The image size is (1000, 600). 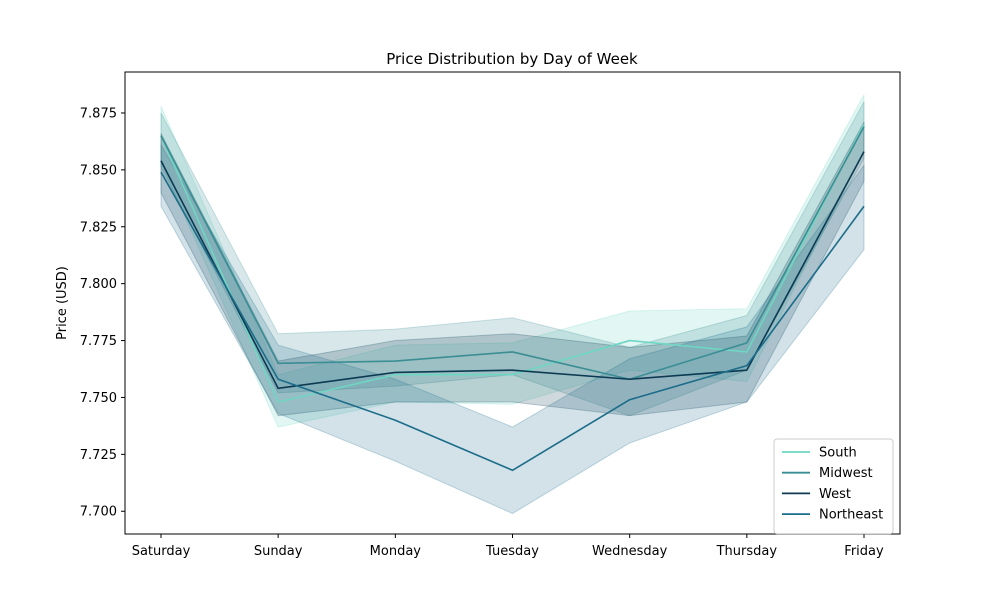 What do you see at coordinates (747, 551) in the screenshot?
I see `x-tick-label: Thursday` at bounding box center [747, 551].